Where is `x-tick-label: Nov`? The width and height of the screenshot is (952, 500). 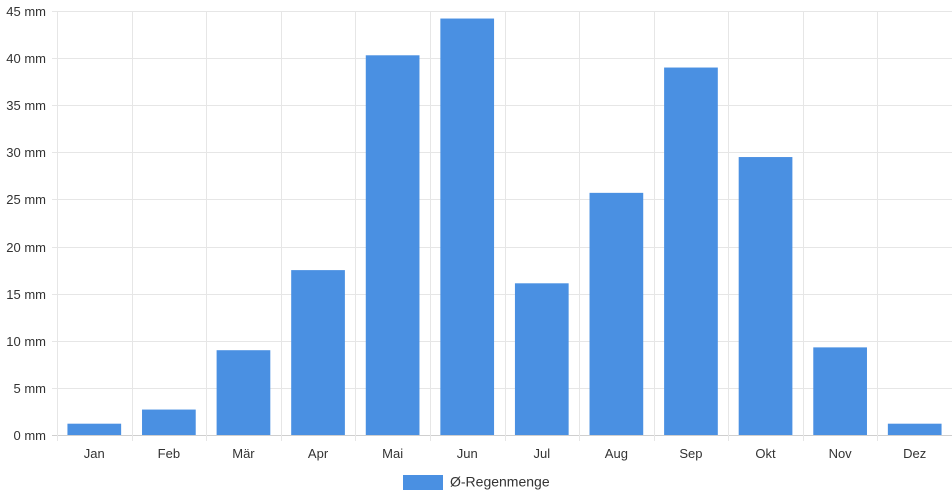 x-tick-label: Nov is located at coordinates (841, 453).